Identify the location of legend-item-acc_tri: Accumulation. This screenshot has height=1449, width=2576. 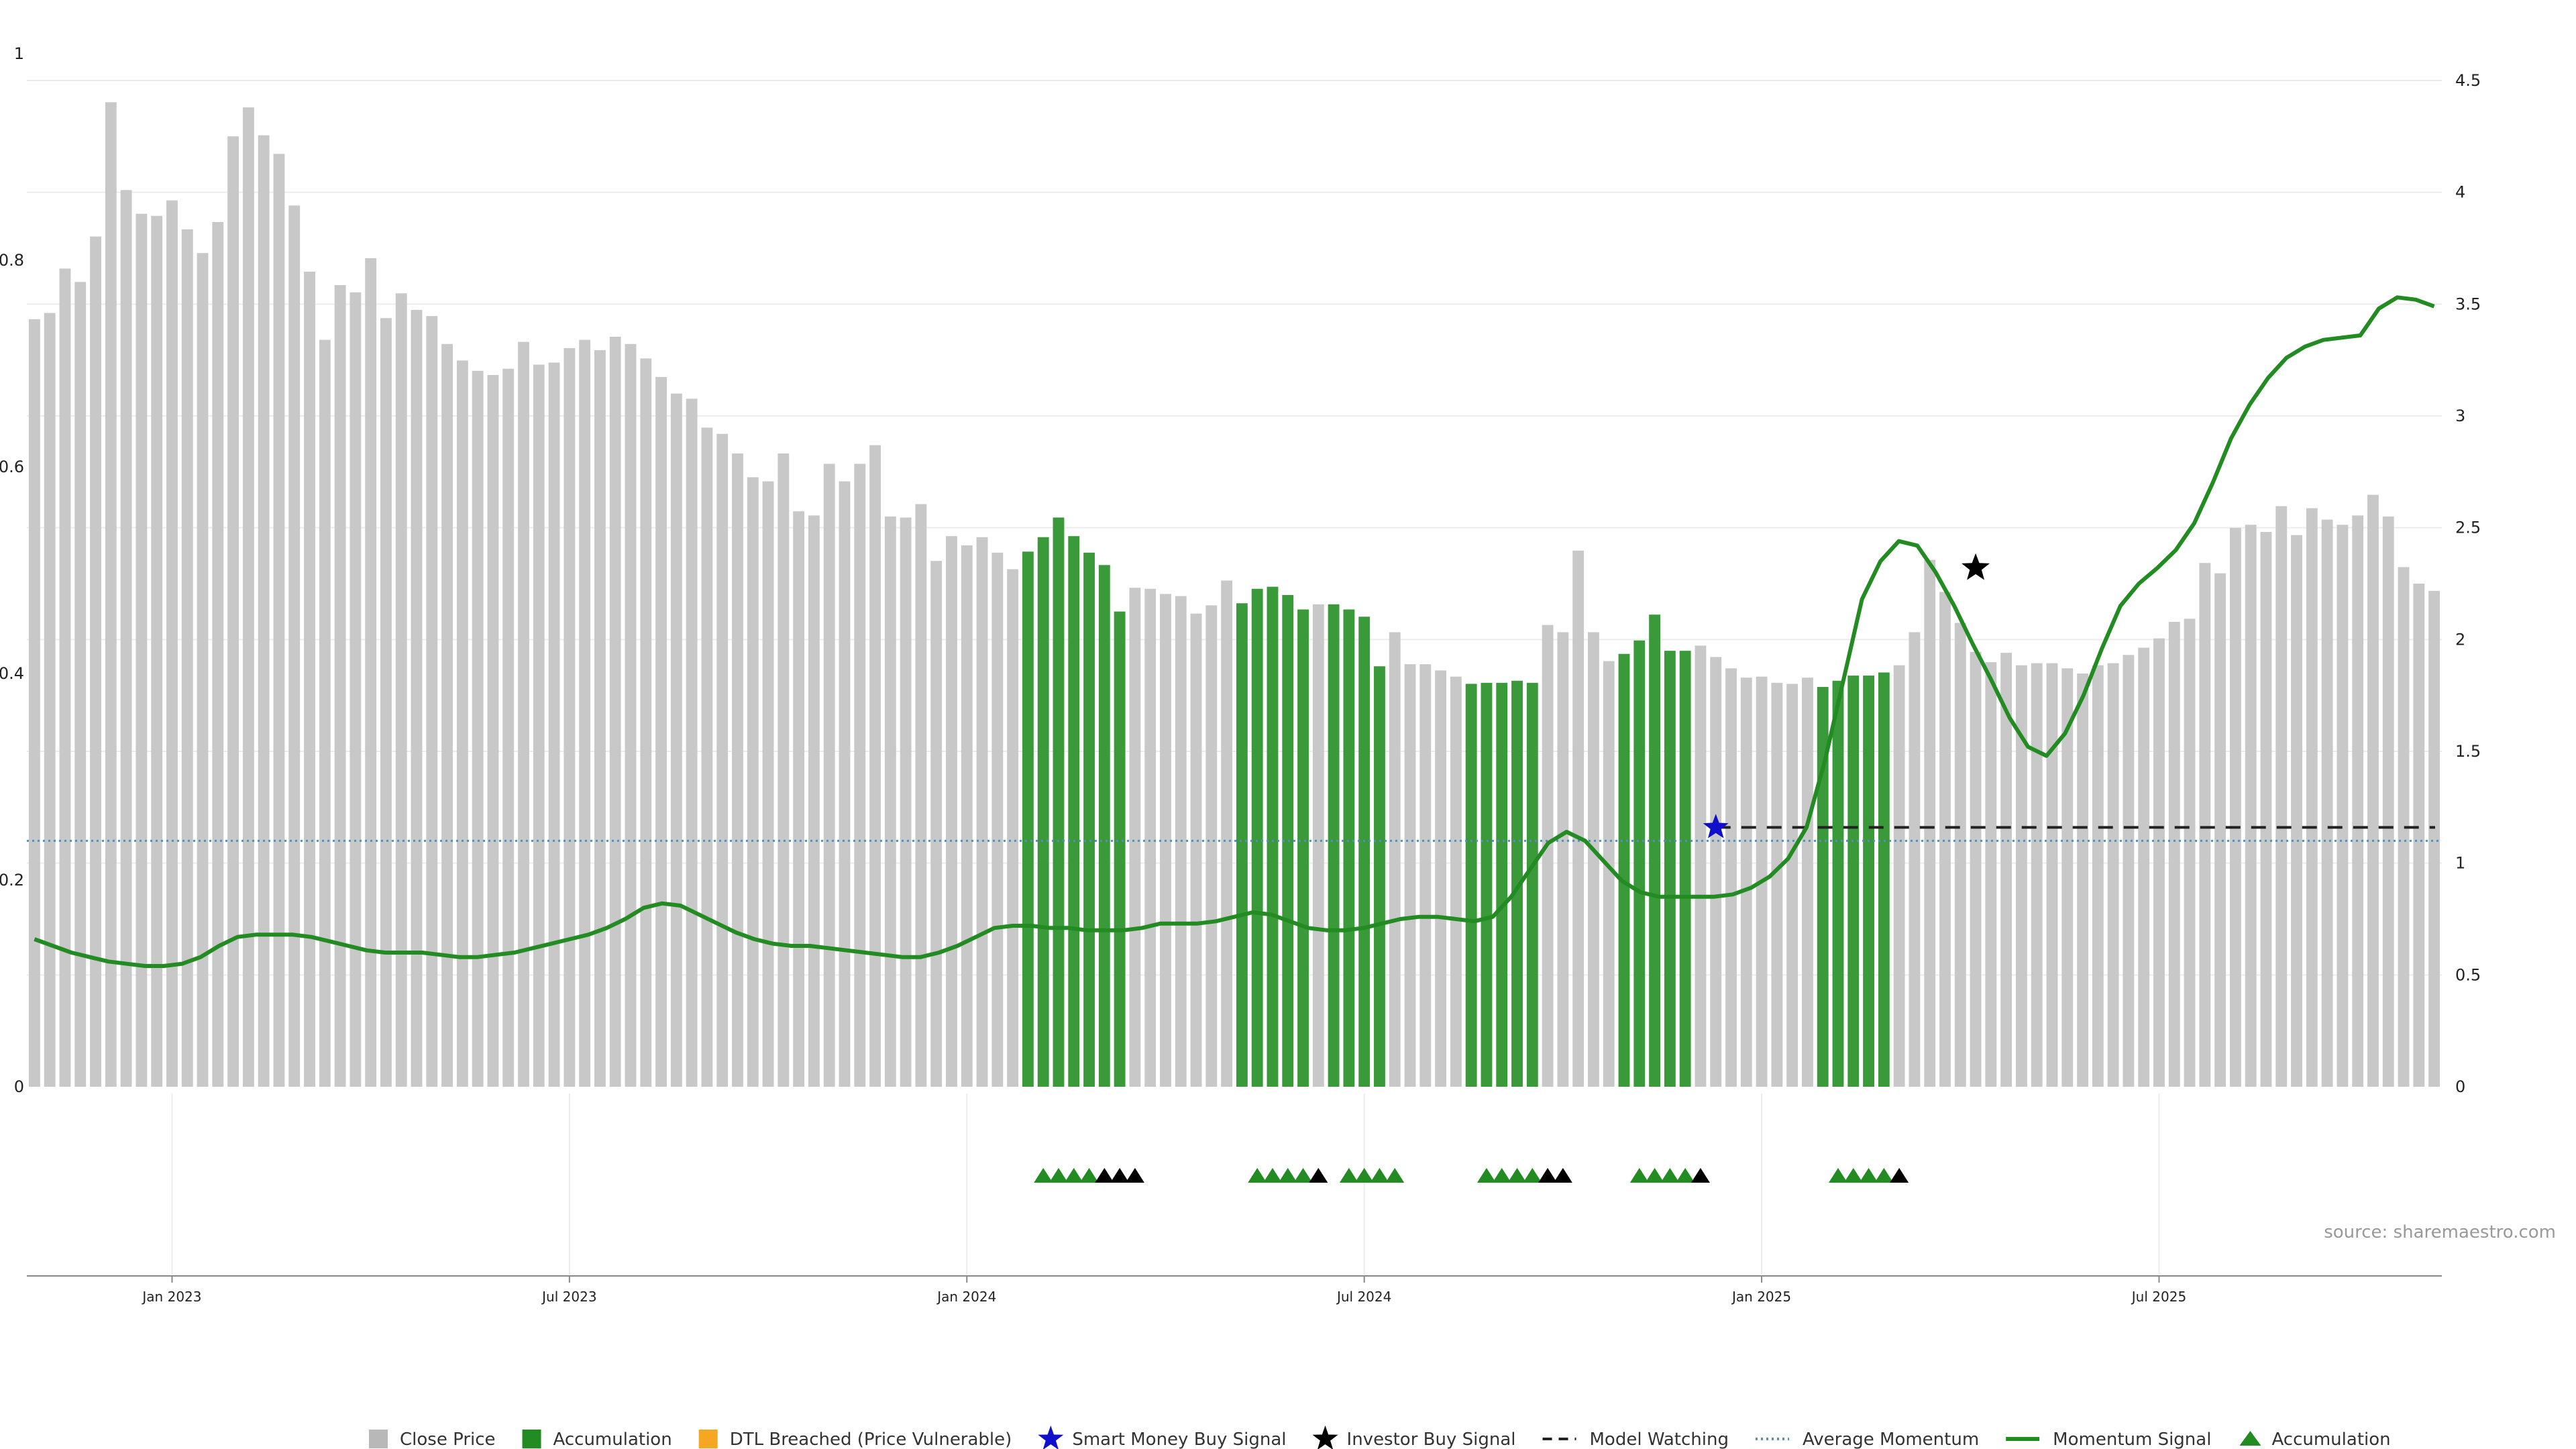
(2315, 1439).